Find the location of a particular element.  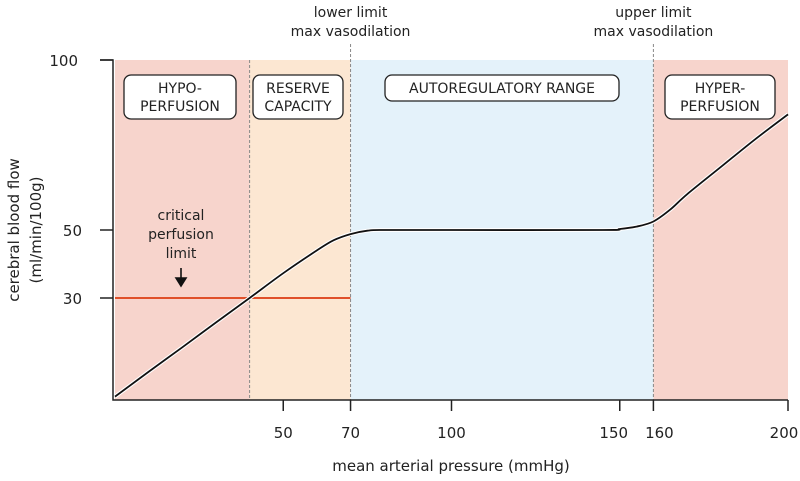

marker-label: lower limit is located at coordinates (351, 13).